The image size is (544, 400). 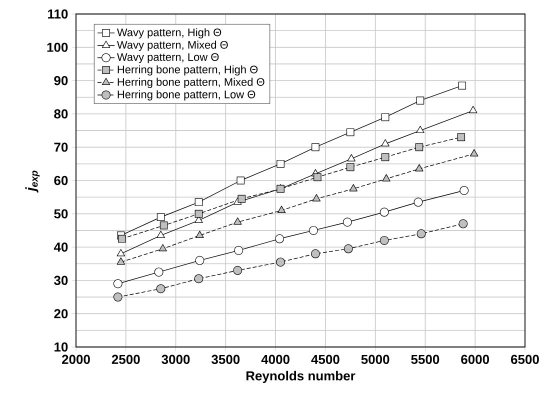 I want to click on x-tick-label: 6500, so click(x=525, y=359).